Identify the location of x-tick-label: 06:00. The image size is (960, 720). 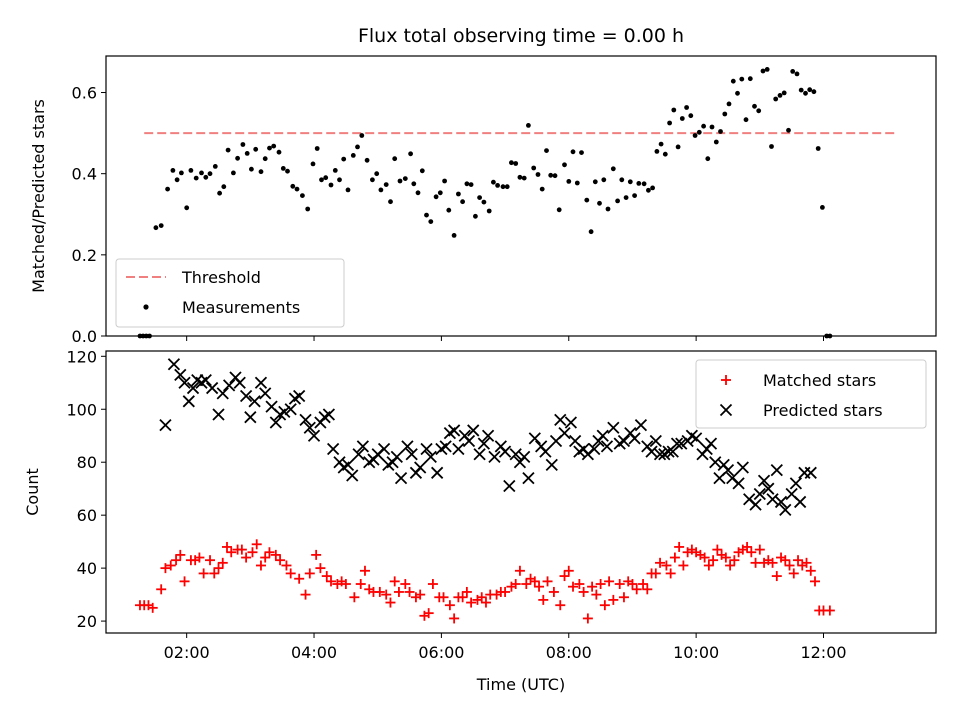
(441, 652).